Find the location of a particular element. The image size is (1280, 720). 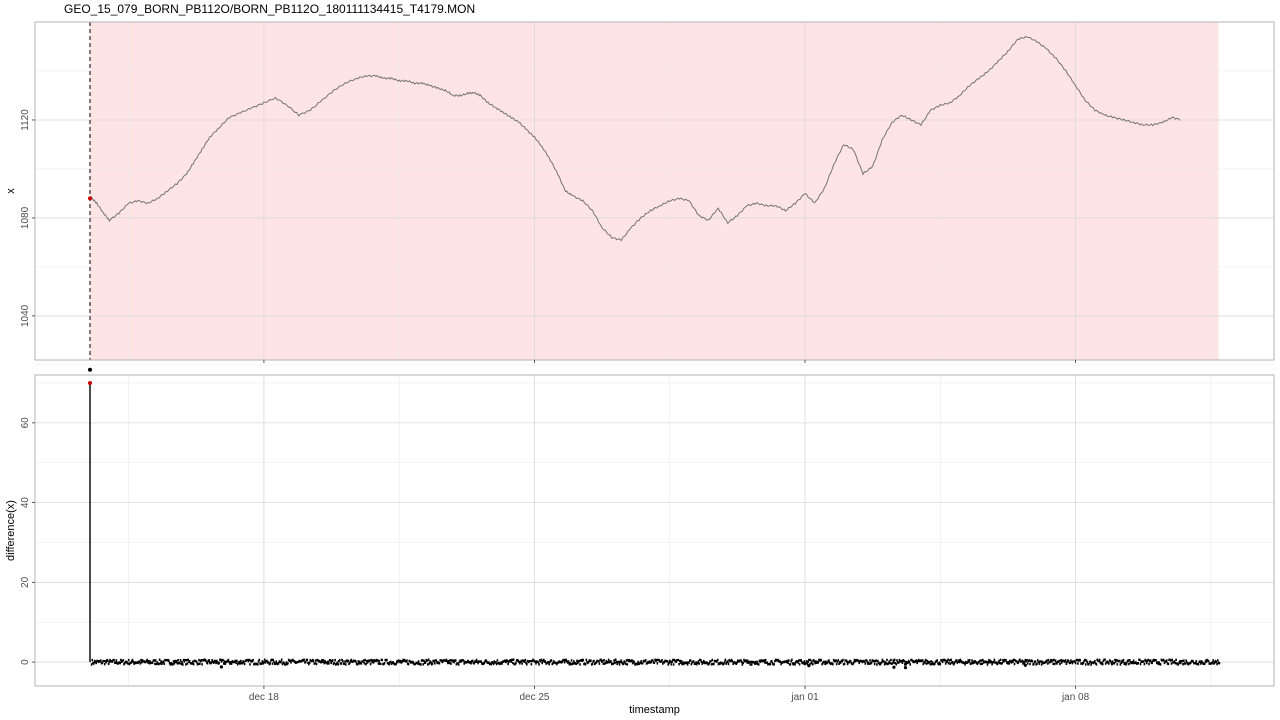

x-tick-label: dec 18 is located at coordinates (264, 697).